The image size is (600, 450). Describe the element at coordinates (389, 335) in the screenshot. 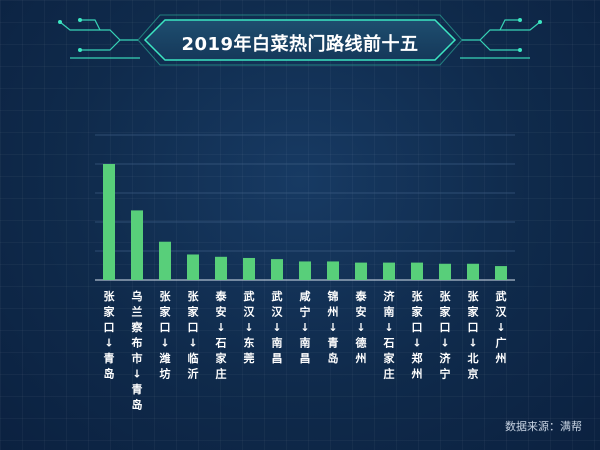

I see `category-label: 济南↓石家庄` at that location.